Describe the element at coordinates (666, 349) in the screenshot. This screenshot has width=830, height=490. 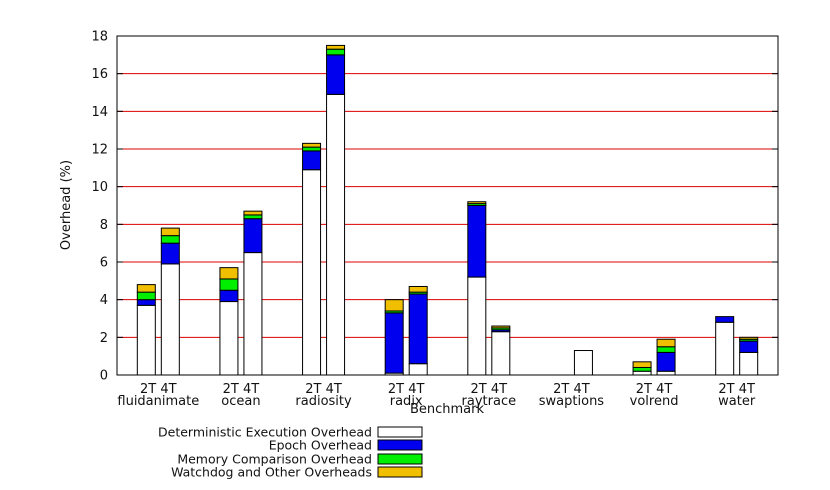
I see `bar-segment-volrend-4T-s2` at that location.